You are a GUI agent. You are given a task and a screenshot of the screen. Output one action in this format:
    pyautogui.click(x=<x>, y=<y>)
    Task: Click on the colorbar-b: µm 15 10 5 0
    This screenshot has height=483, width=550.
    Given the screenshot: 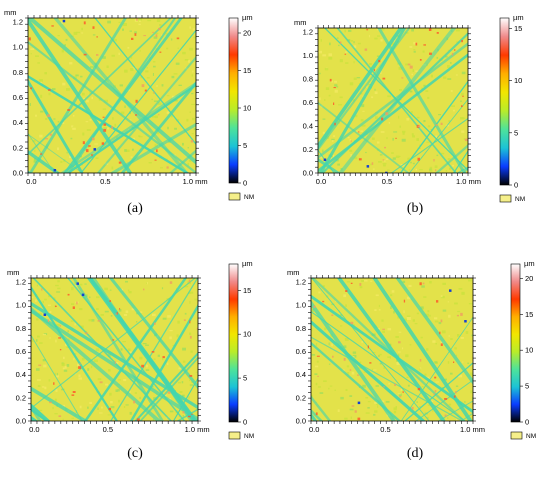 What is the action you would take?
    pyautogui.click(x=511, y=101)
    